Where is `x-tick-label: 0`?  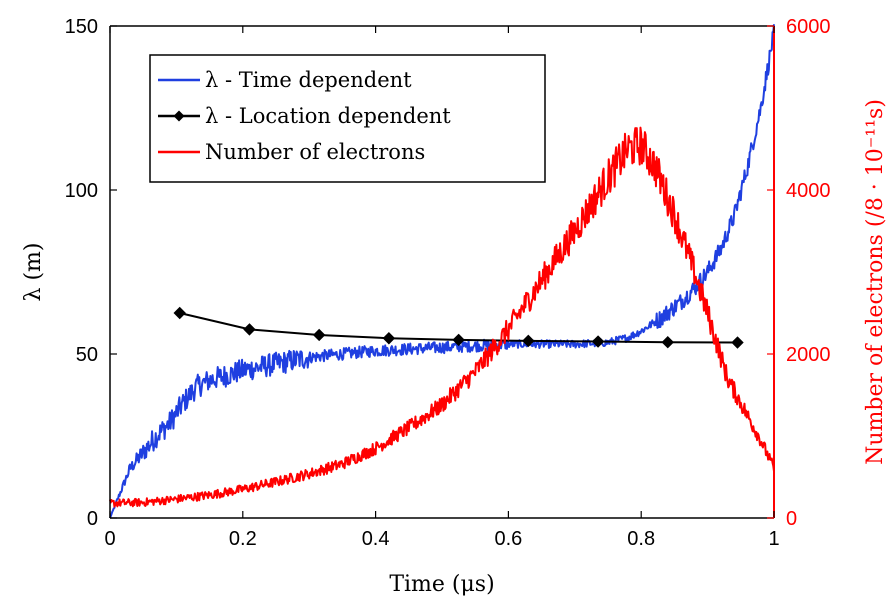
x-tick-label: 0 is located at coordinates (109, 539).